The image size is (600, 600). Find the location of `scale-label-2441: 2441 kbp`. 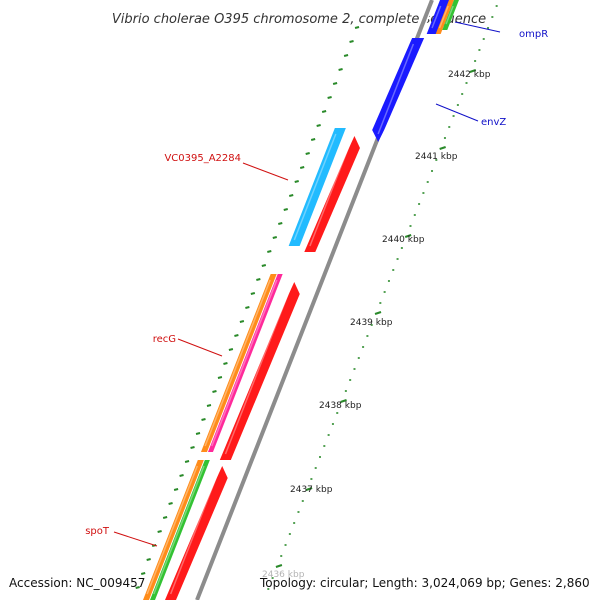

scale-label-2441: 2441 kbp is located at coordinates (436, 157).